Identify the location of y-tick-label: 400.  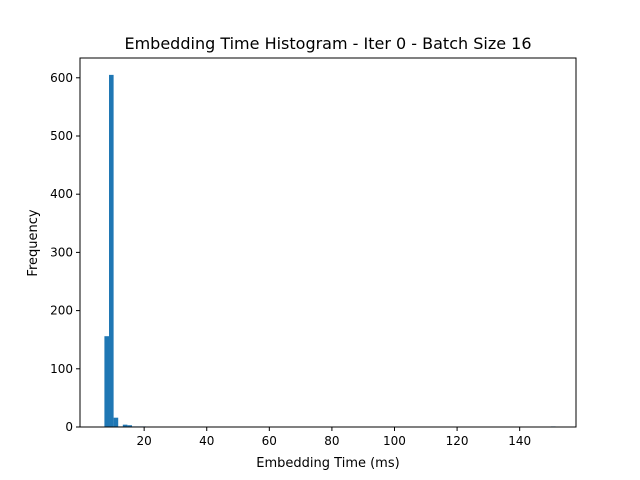
(61, 194).